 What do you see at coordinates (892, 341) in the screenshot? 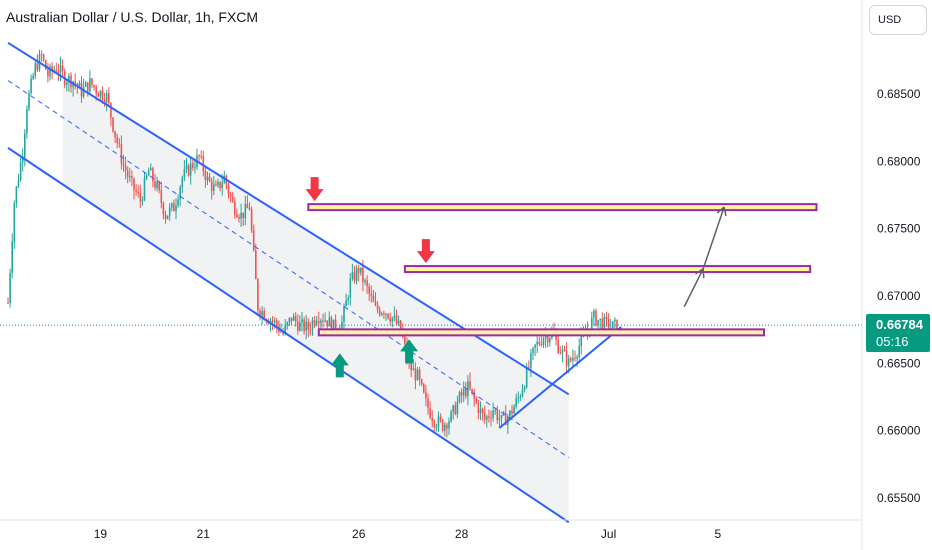
I see `bar-countdown: 05:16` at bounding box center [892, 341].